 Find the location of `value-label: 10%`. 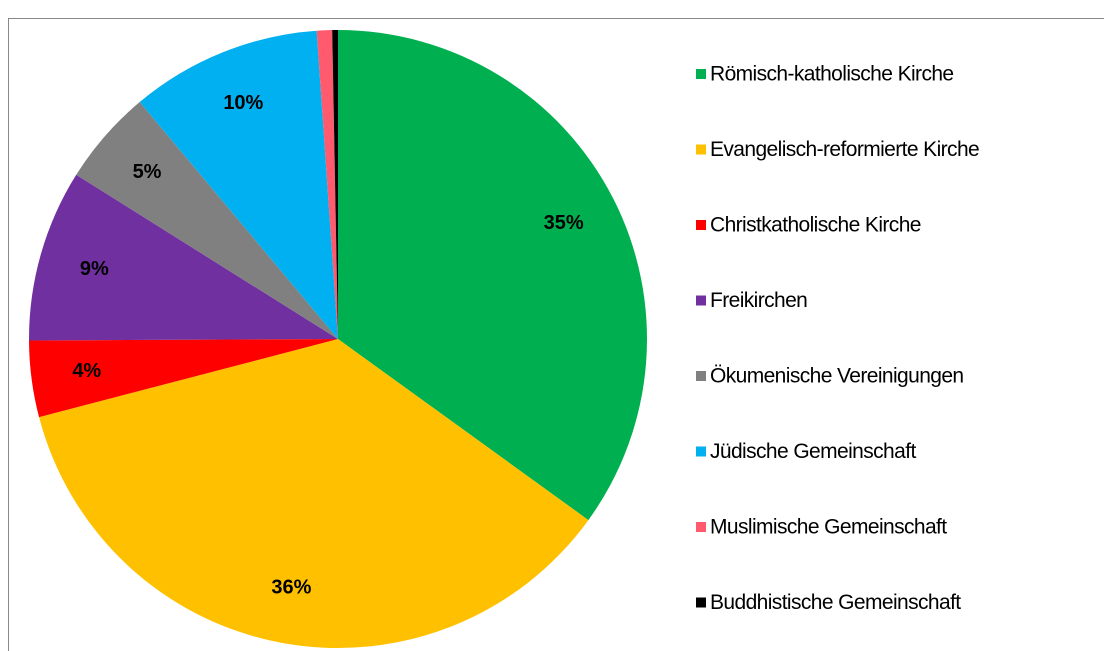

value-label: 10% is located at coordinates (243, 103).